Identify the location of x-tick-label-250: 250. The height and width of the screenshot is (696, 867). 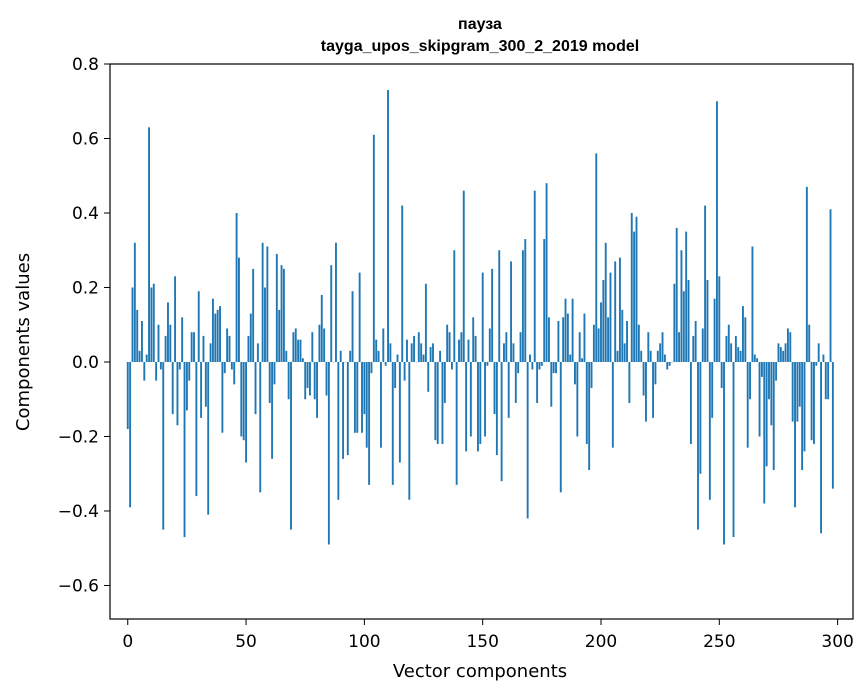
(719, 642).